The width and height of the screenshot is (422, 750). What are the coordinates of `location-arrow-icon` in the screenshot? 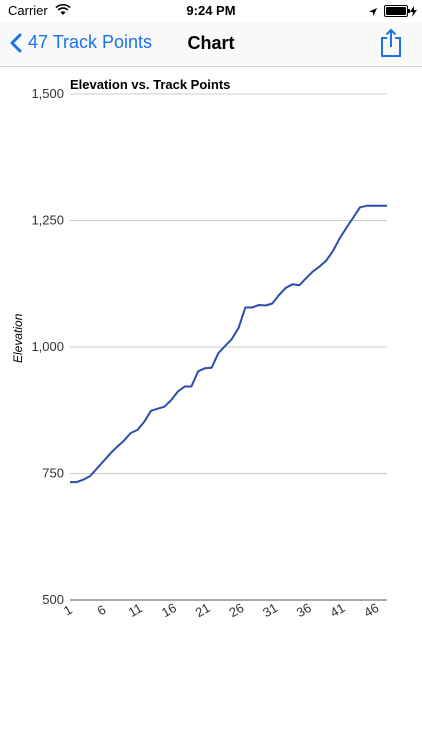 It's located at (373, 12).